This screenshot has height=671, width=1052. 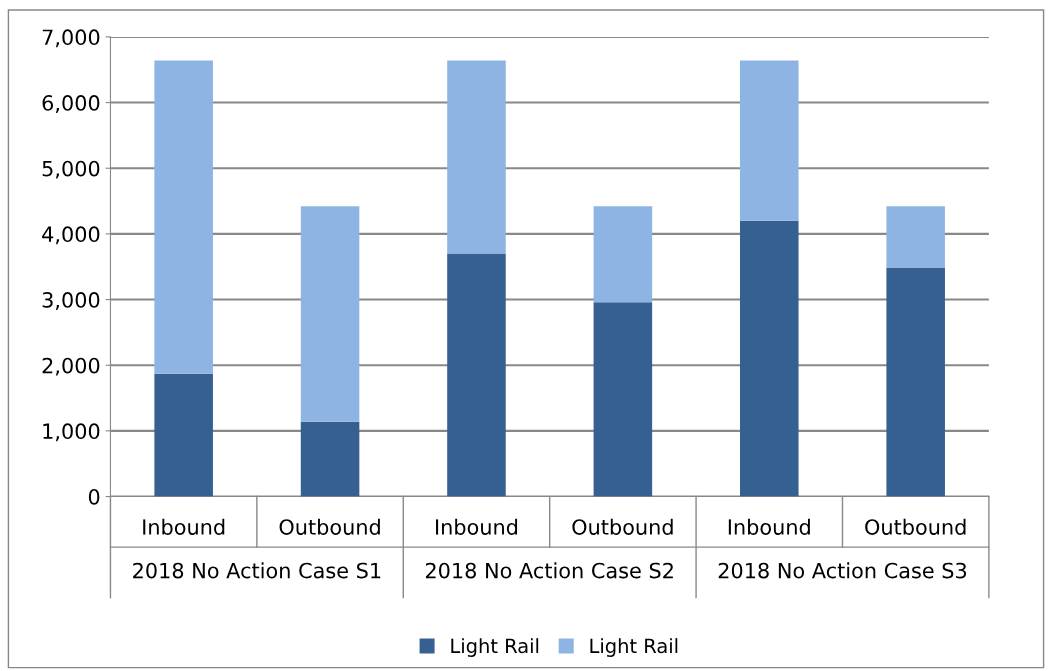 I want to click on text: 2018 No Action Case S2, so click(x=549, y=570).